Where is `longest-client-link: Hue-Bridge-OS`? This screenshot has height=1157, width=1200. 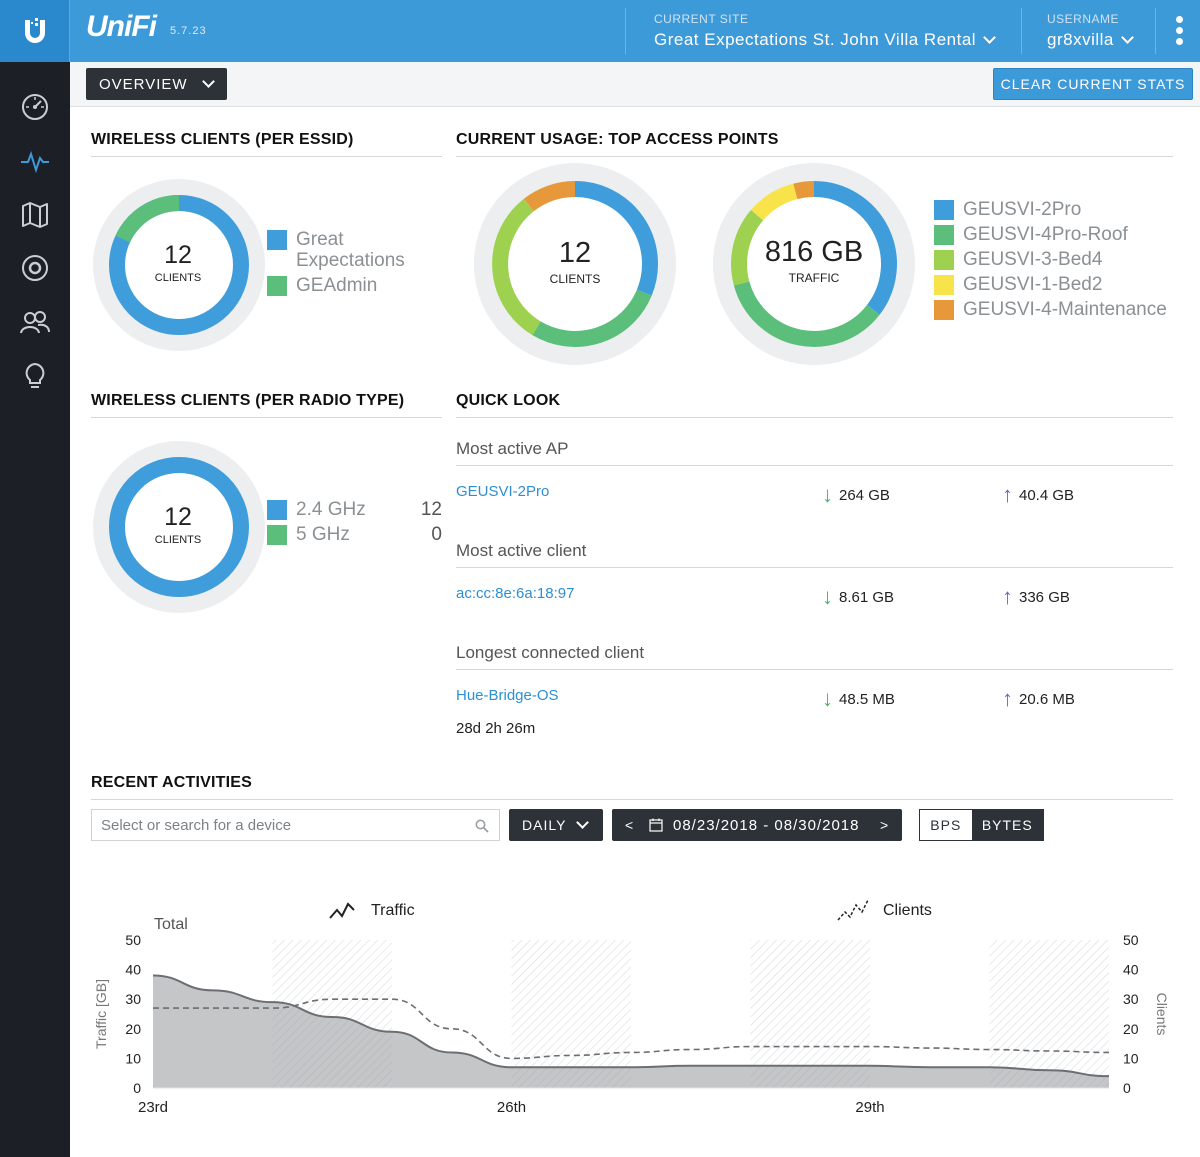
longest-client-link: Hue-Bridge-OS is located at coordinates (507, 695).